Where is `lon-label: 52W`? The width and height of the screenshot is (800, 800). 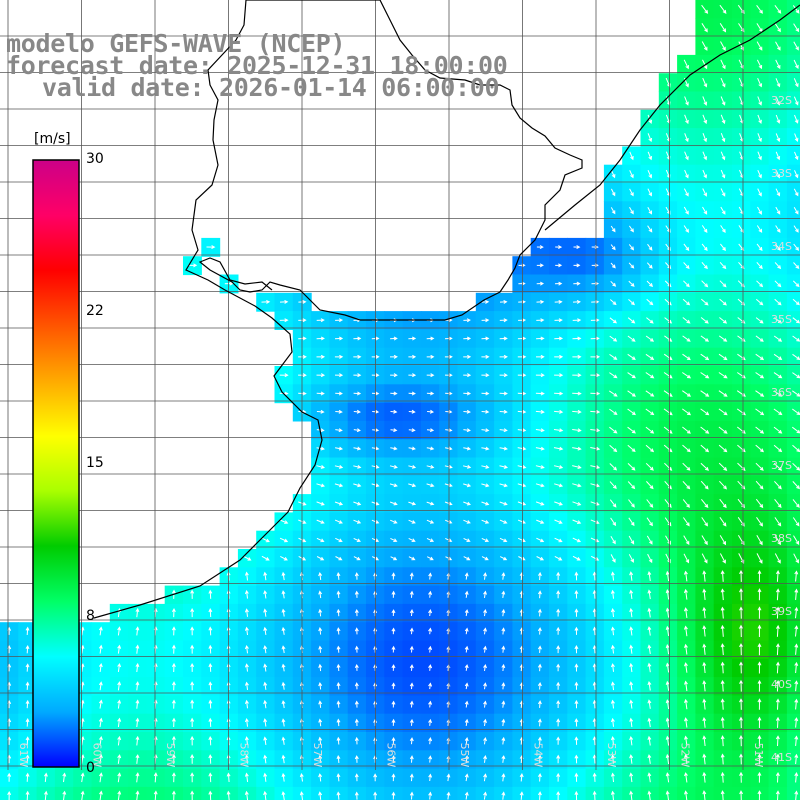 lon-label: 52W is located at coordinates (685, 755).